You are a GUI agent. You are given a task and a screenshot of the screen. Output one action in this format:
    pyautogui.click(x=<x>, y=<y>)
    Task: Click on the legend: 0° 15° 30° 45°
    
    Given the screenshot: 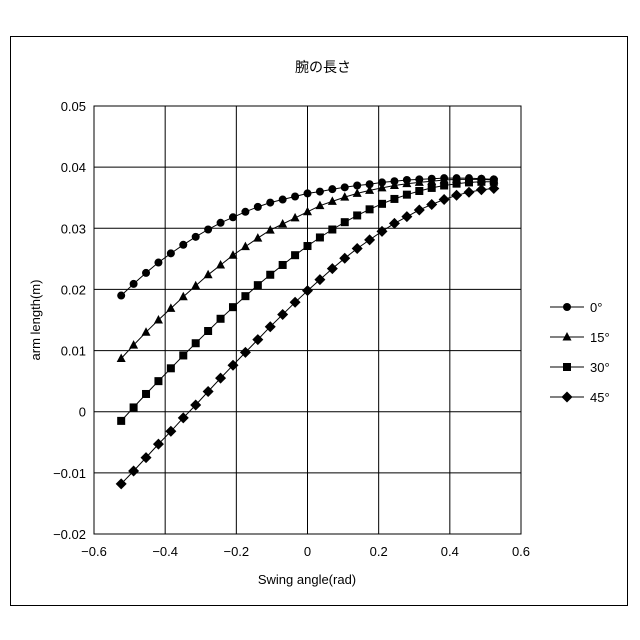 What is the action you would take?
    pyautogui.click(x=580, y=352)
    